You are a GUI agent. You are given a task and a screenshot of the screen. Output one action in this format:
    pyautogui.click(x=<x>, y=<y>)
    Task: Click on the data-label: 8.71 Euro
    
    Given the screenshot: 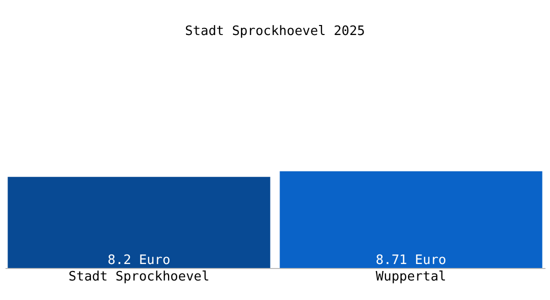 What is the action you would take?
    pyautogui.click(x=411, y=260)
    